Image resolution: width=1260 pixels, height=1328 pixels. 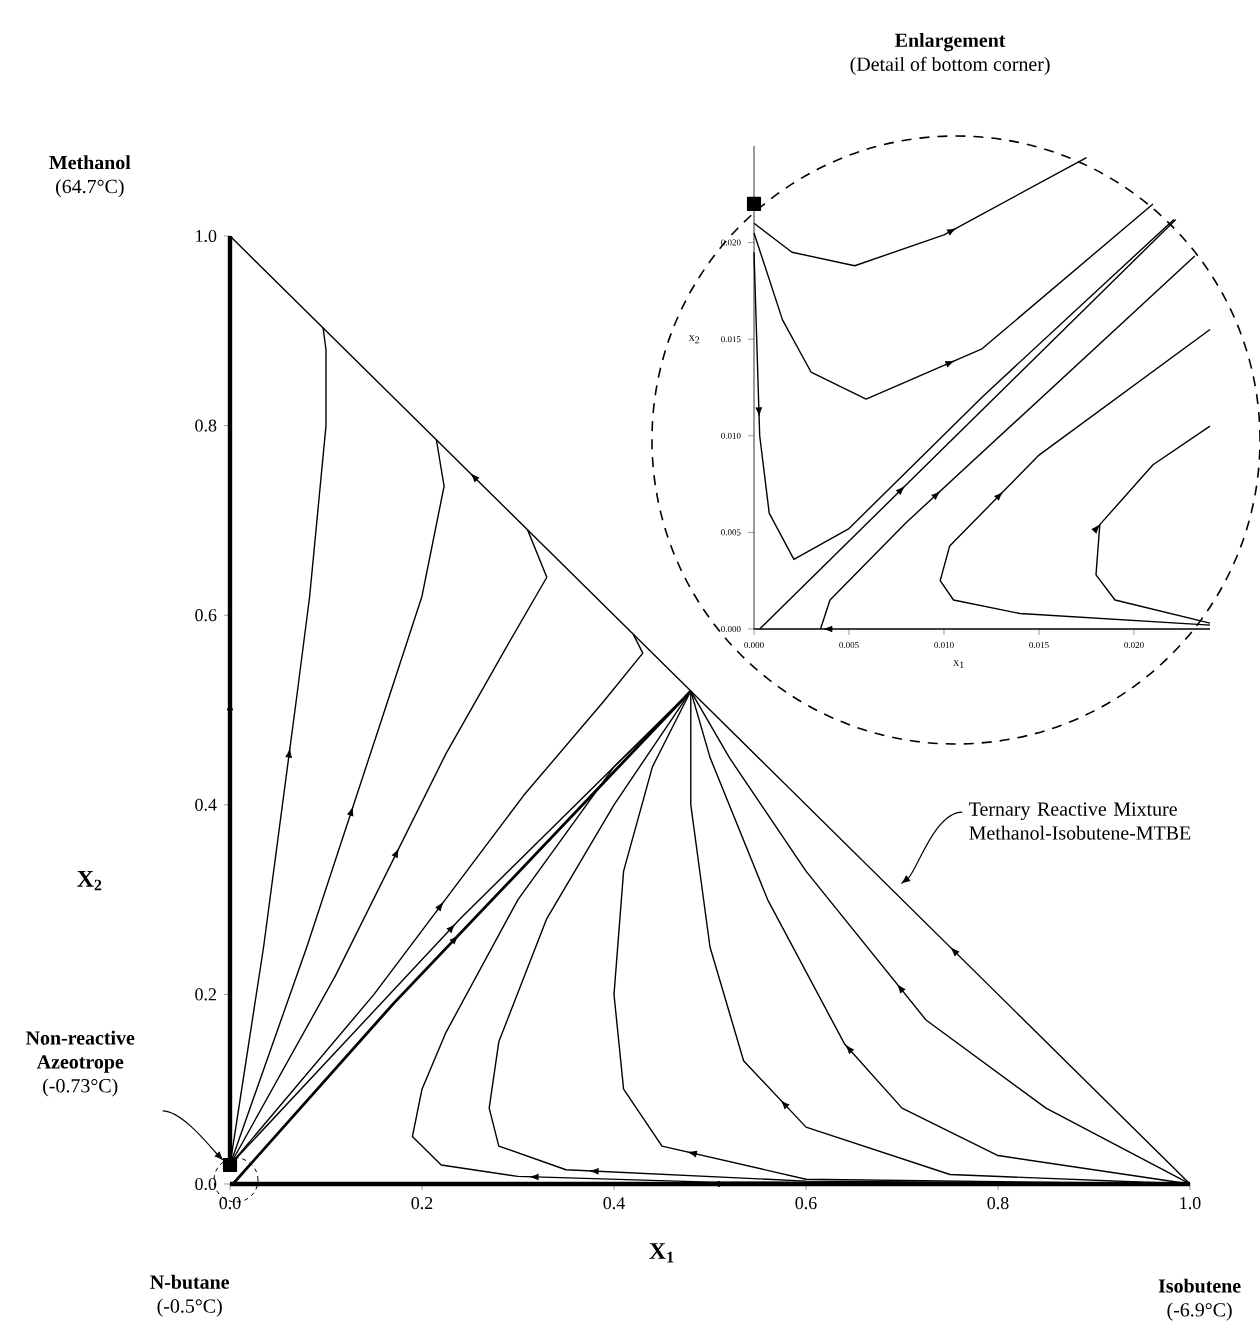 I want to click on text: Non-reactive Azeotrope (-0.73°C), so click(x=80, y=1063).